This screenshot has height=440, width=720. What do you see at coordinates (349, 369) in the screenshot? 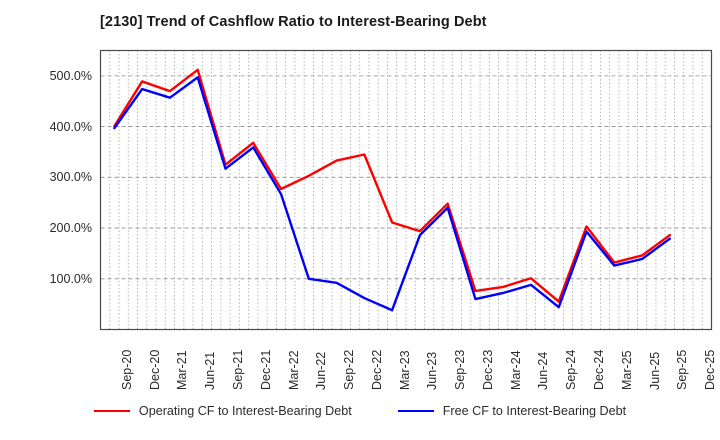
I see `x-axis-tick-label: Sep-22` at bounding box center [349, 369].